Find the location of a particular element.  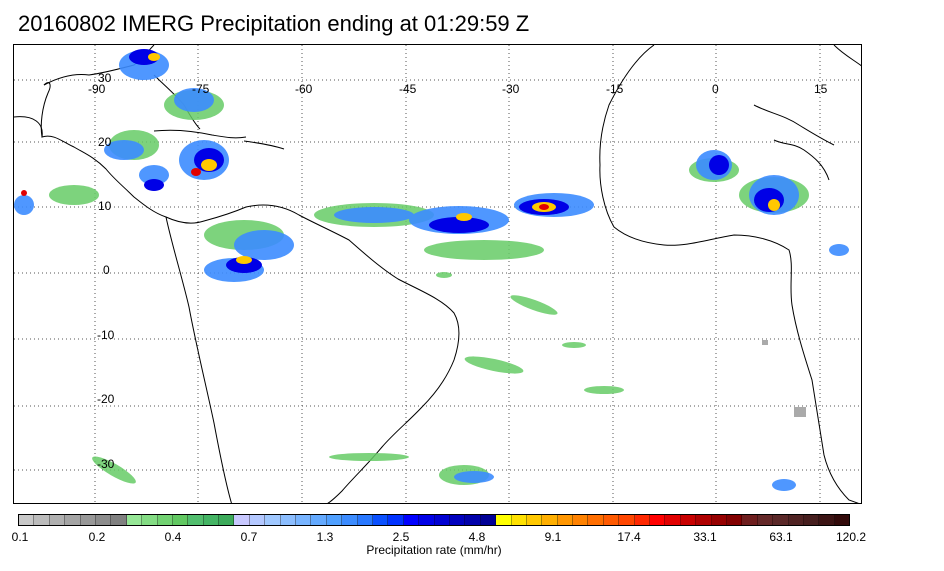

lon-tick-label: -90 is located at coordinates (97, 89).